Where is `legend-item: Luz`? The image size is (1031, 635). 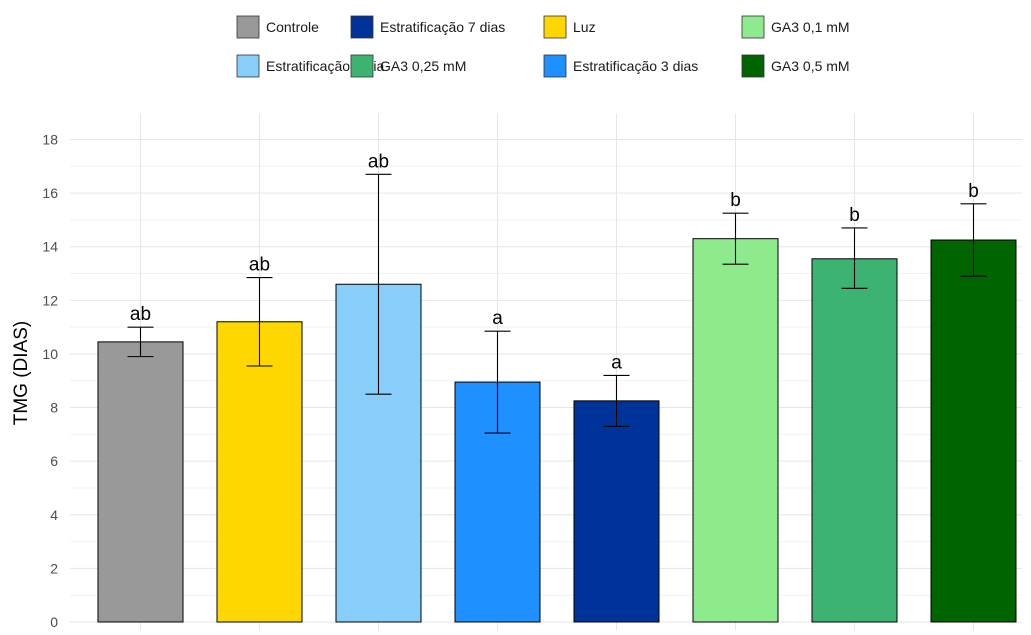 legend-item: Luz is located at coordinates (569, 27).